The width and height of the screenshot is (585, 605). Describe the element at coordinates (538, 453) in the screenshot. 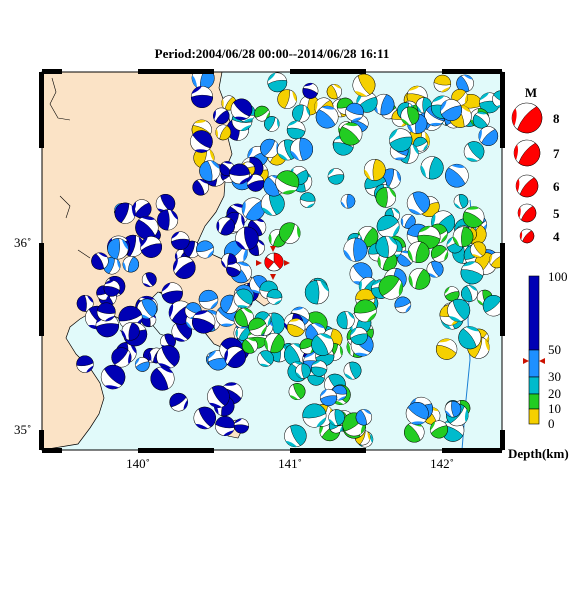

I see `depth-scale-label: Depth(km)` at that location.